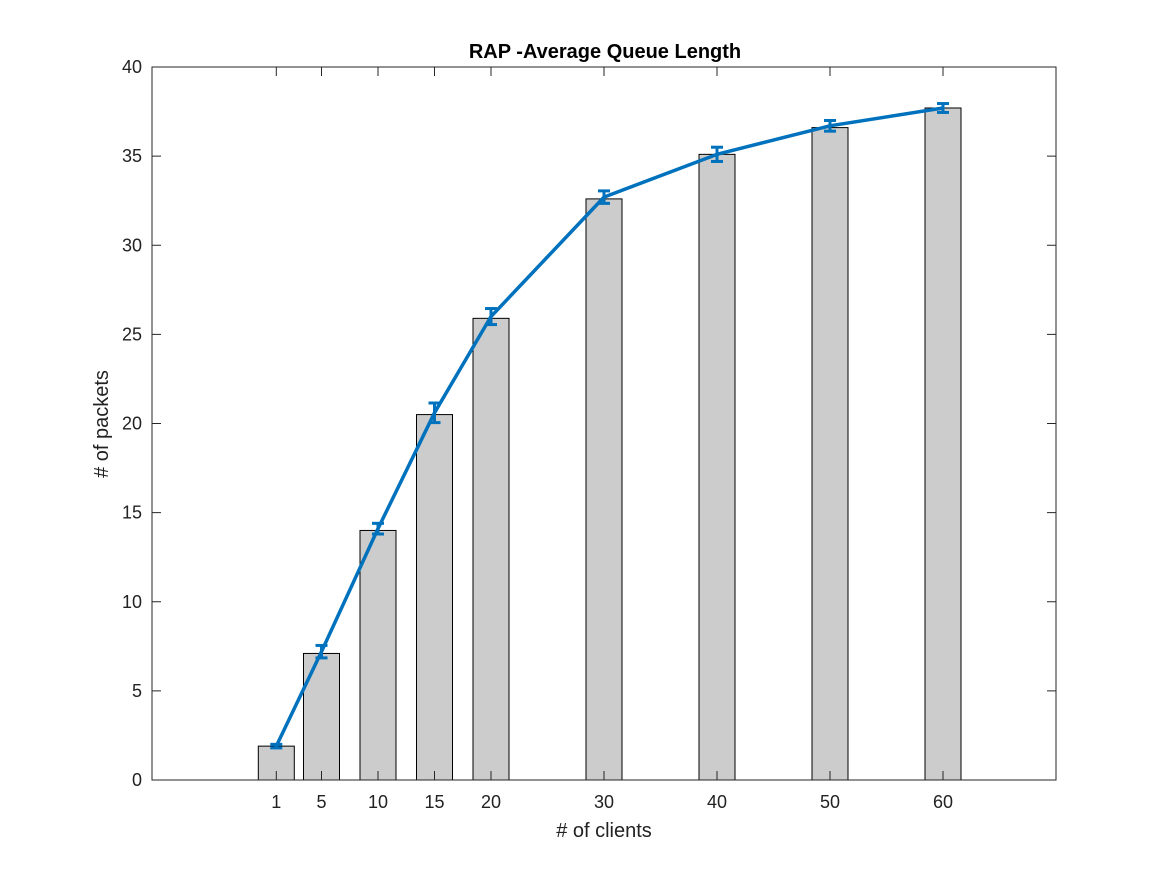  What do you see at coordinates (137, 780) in the screenshot?
I see `y-tick-label-0: 0` at bounding box center [137, 780].